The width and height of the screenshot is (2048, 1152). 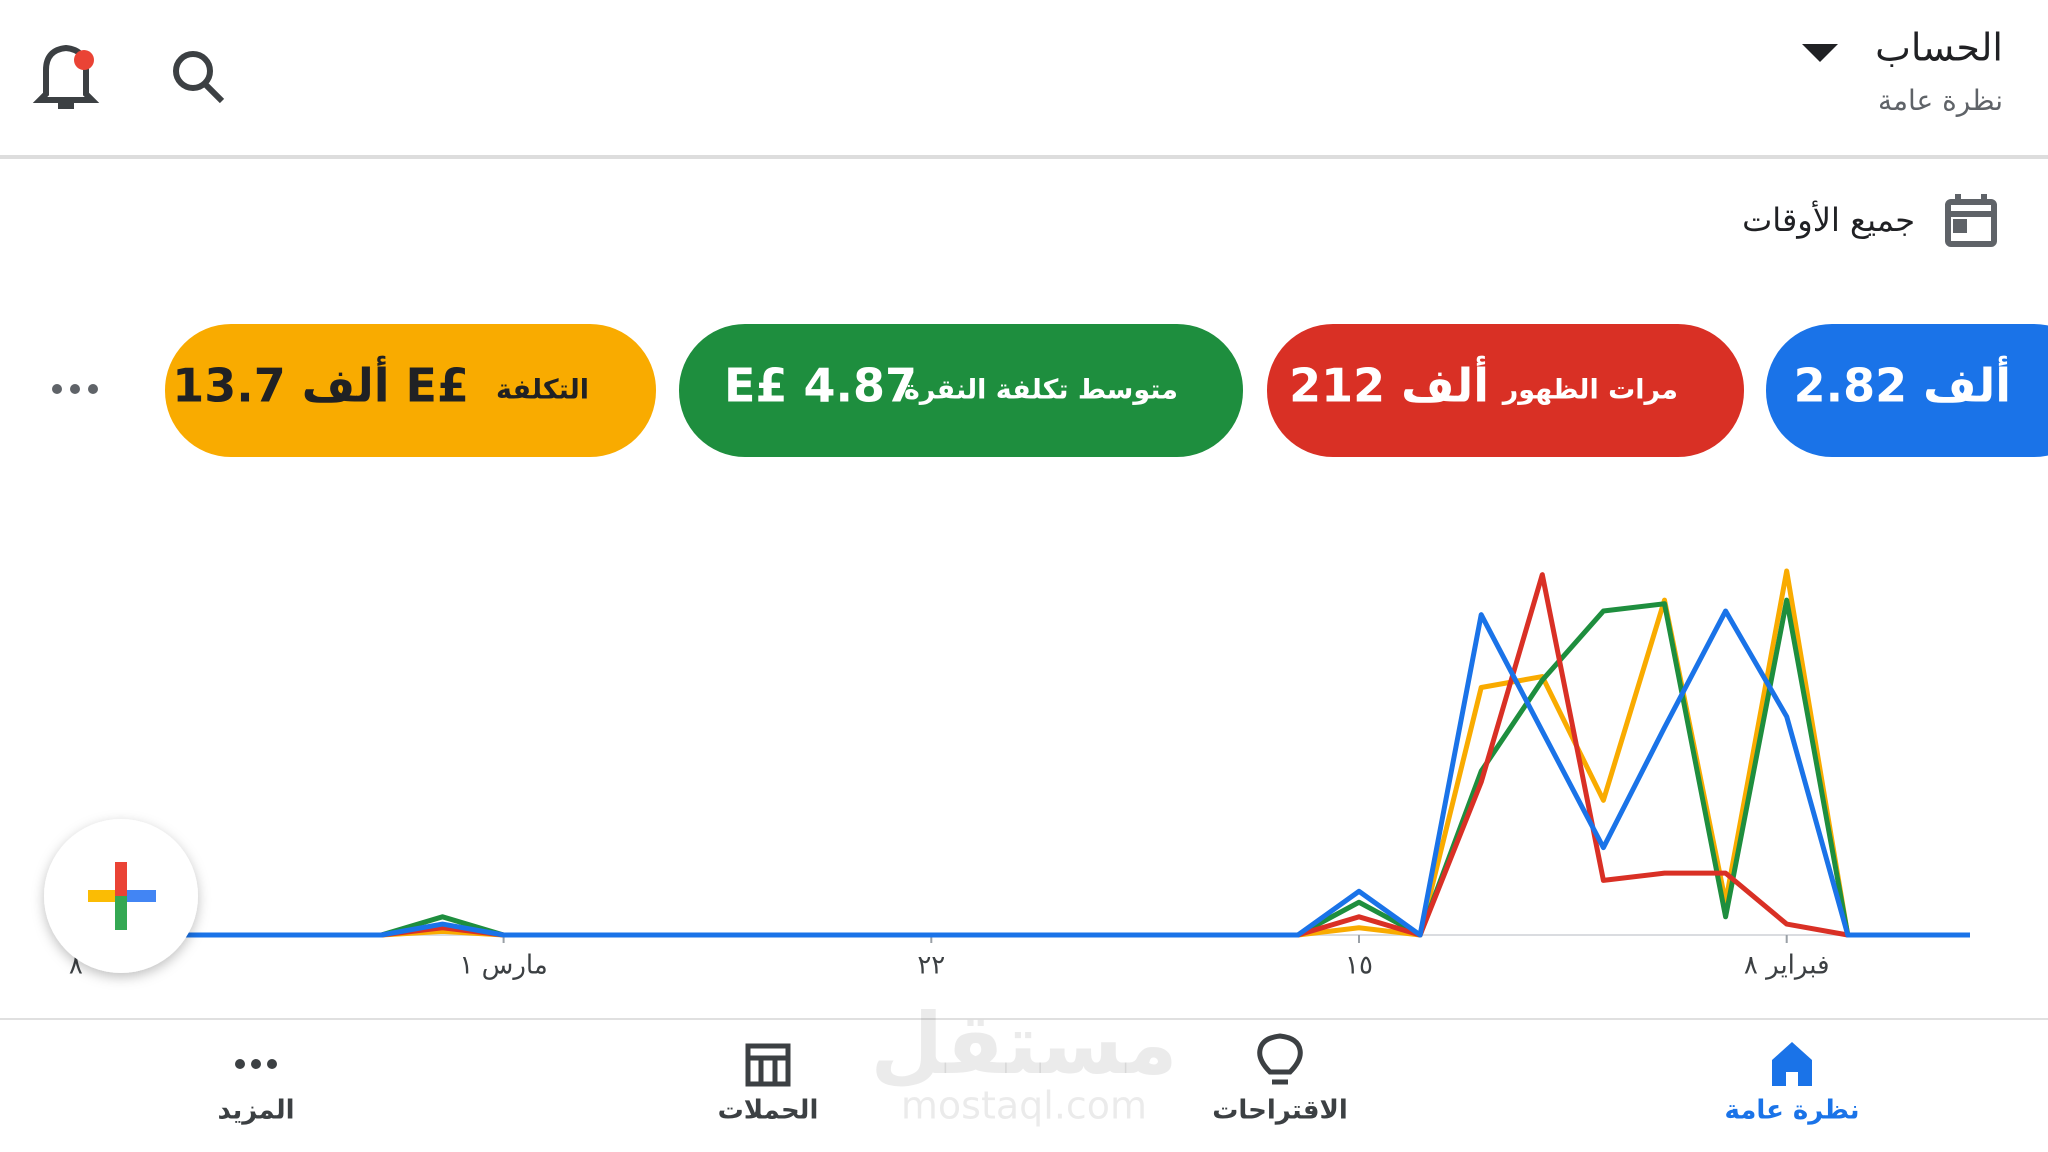 I want to click on metric-value: 13.7 ألف E£, so click(x=320, y=384).